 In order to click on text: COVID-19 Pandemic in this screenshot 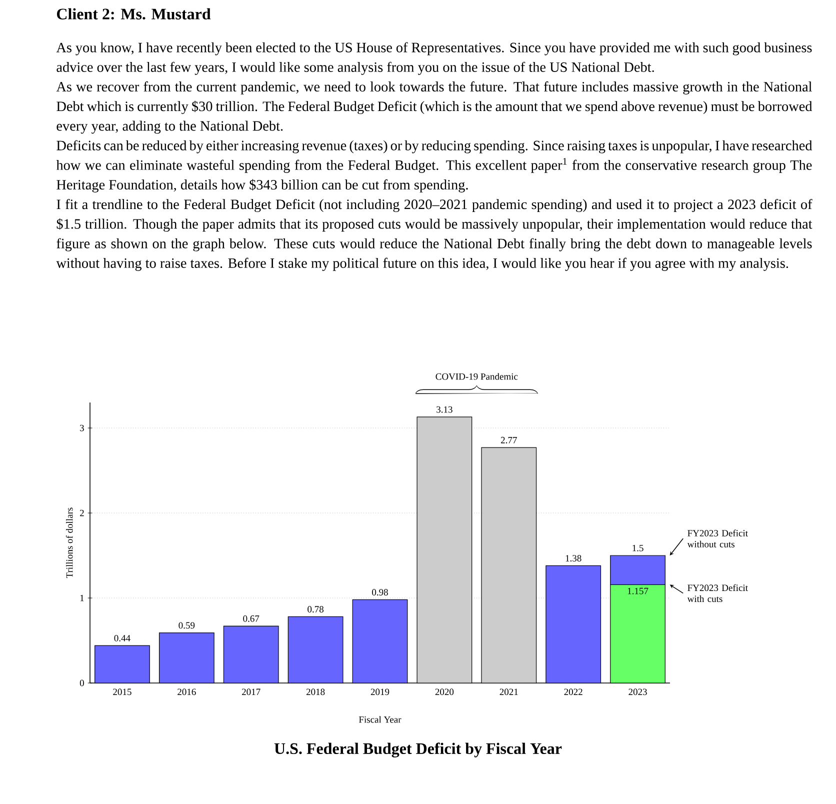, I will do `click(477, 376)`.